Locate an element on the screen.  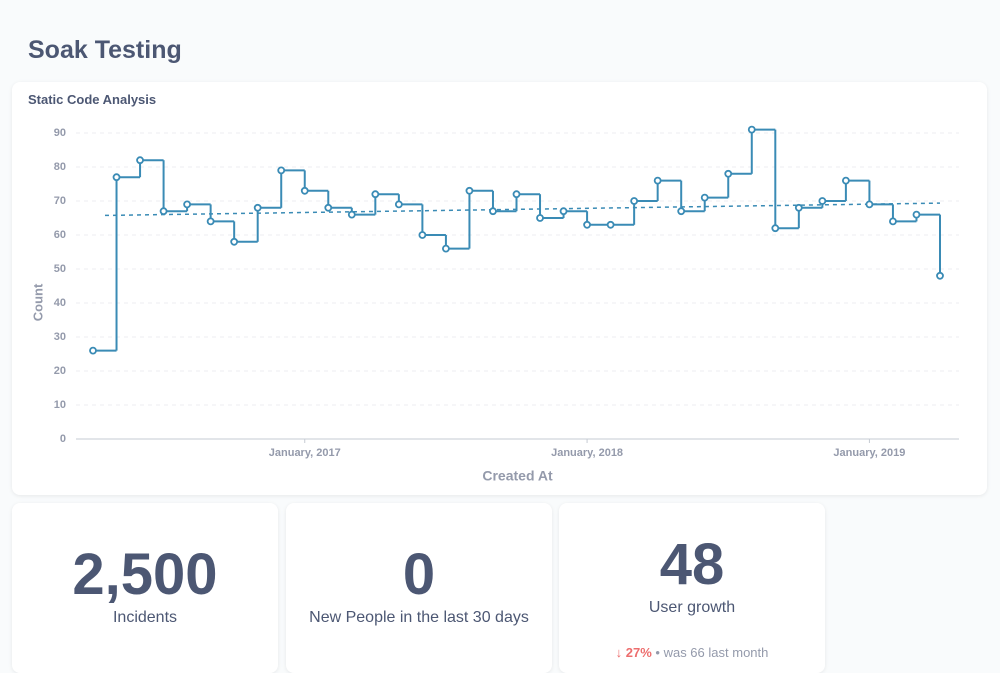
y-tick-label: 30 is located at coordinates (60, 337).